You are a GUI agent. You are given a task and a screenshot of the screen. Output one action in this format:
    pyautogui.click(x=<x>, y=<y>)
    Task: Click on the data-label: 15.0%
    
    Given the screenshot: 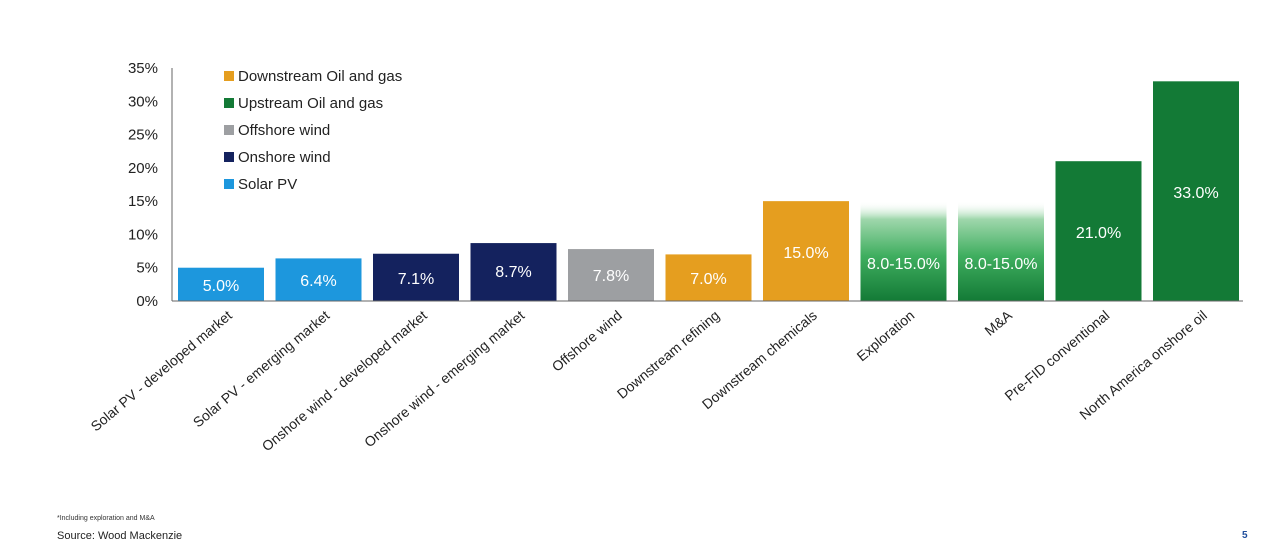 What is the action you would take?
    pyautogui.click(x=805, y=253)
    